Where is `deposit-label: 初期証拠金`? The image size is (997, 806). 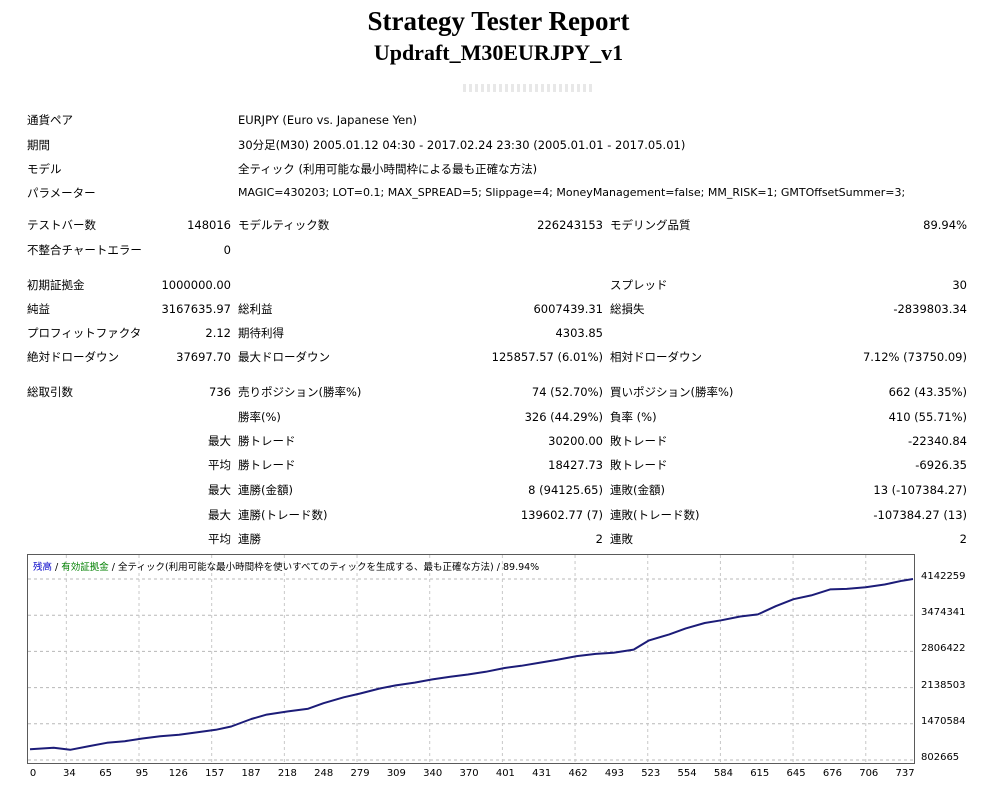 deposit-label: 初期証拠金 is located at coordinates (56, 285).